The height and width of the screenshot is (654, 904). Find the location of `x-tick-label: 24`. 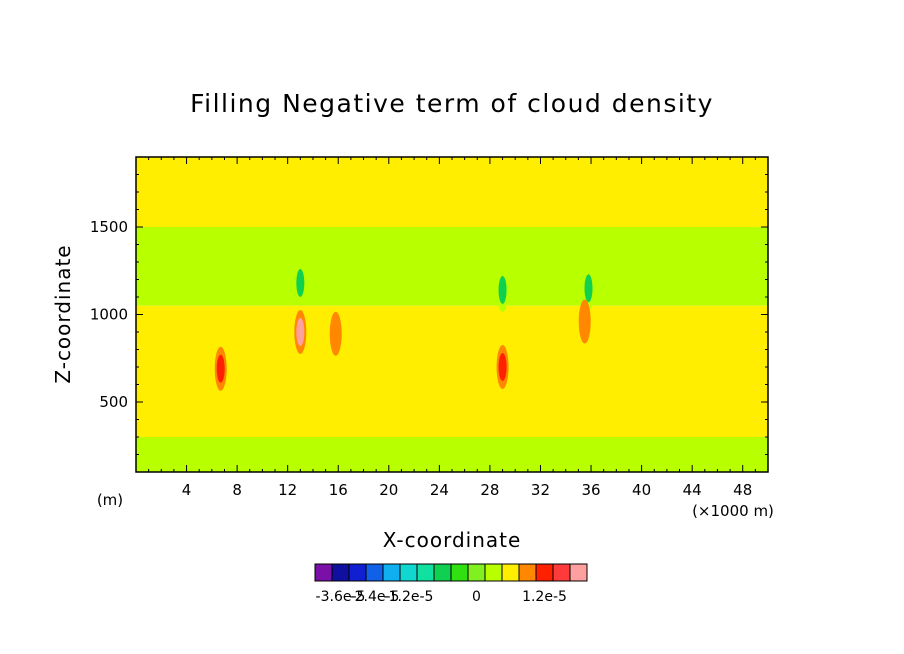

x-tick-label: 24 is located at coordinates (439, 490).